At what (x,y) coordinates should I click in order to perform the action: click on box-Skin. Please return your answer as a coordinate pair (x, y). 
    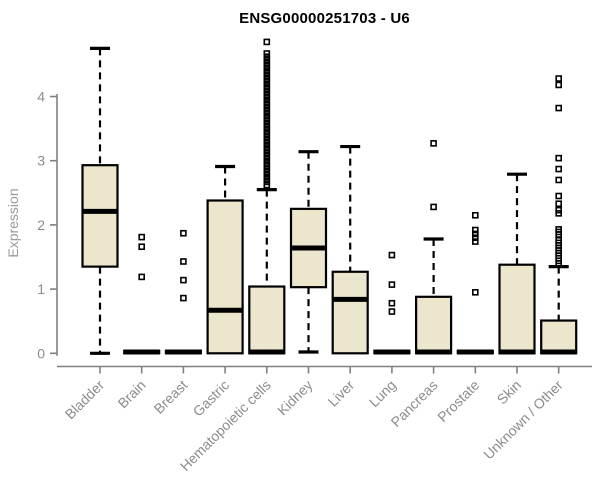
    Looking at the image, I should click on (517, 309).